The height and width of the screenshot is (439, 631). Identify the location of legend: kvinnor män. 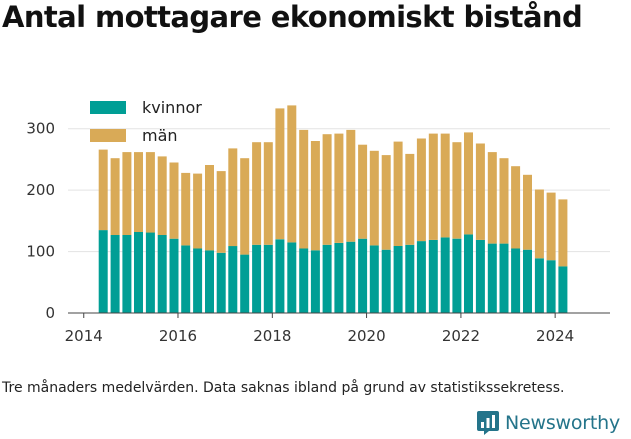
(146, 121).